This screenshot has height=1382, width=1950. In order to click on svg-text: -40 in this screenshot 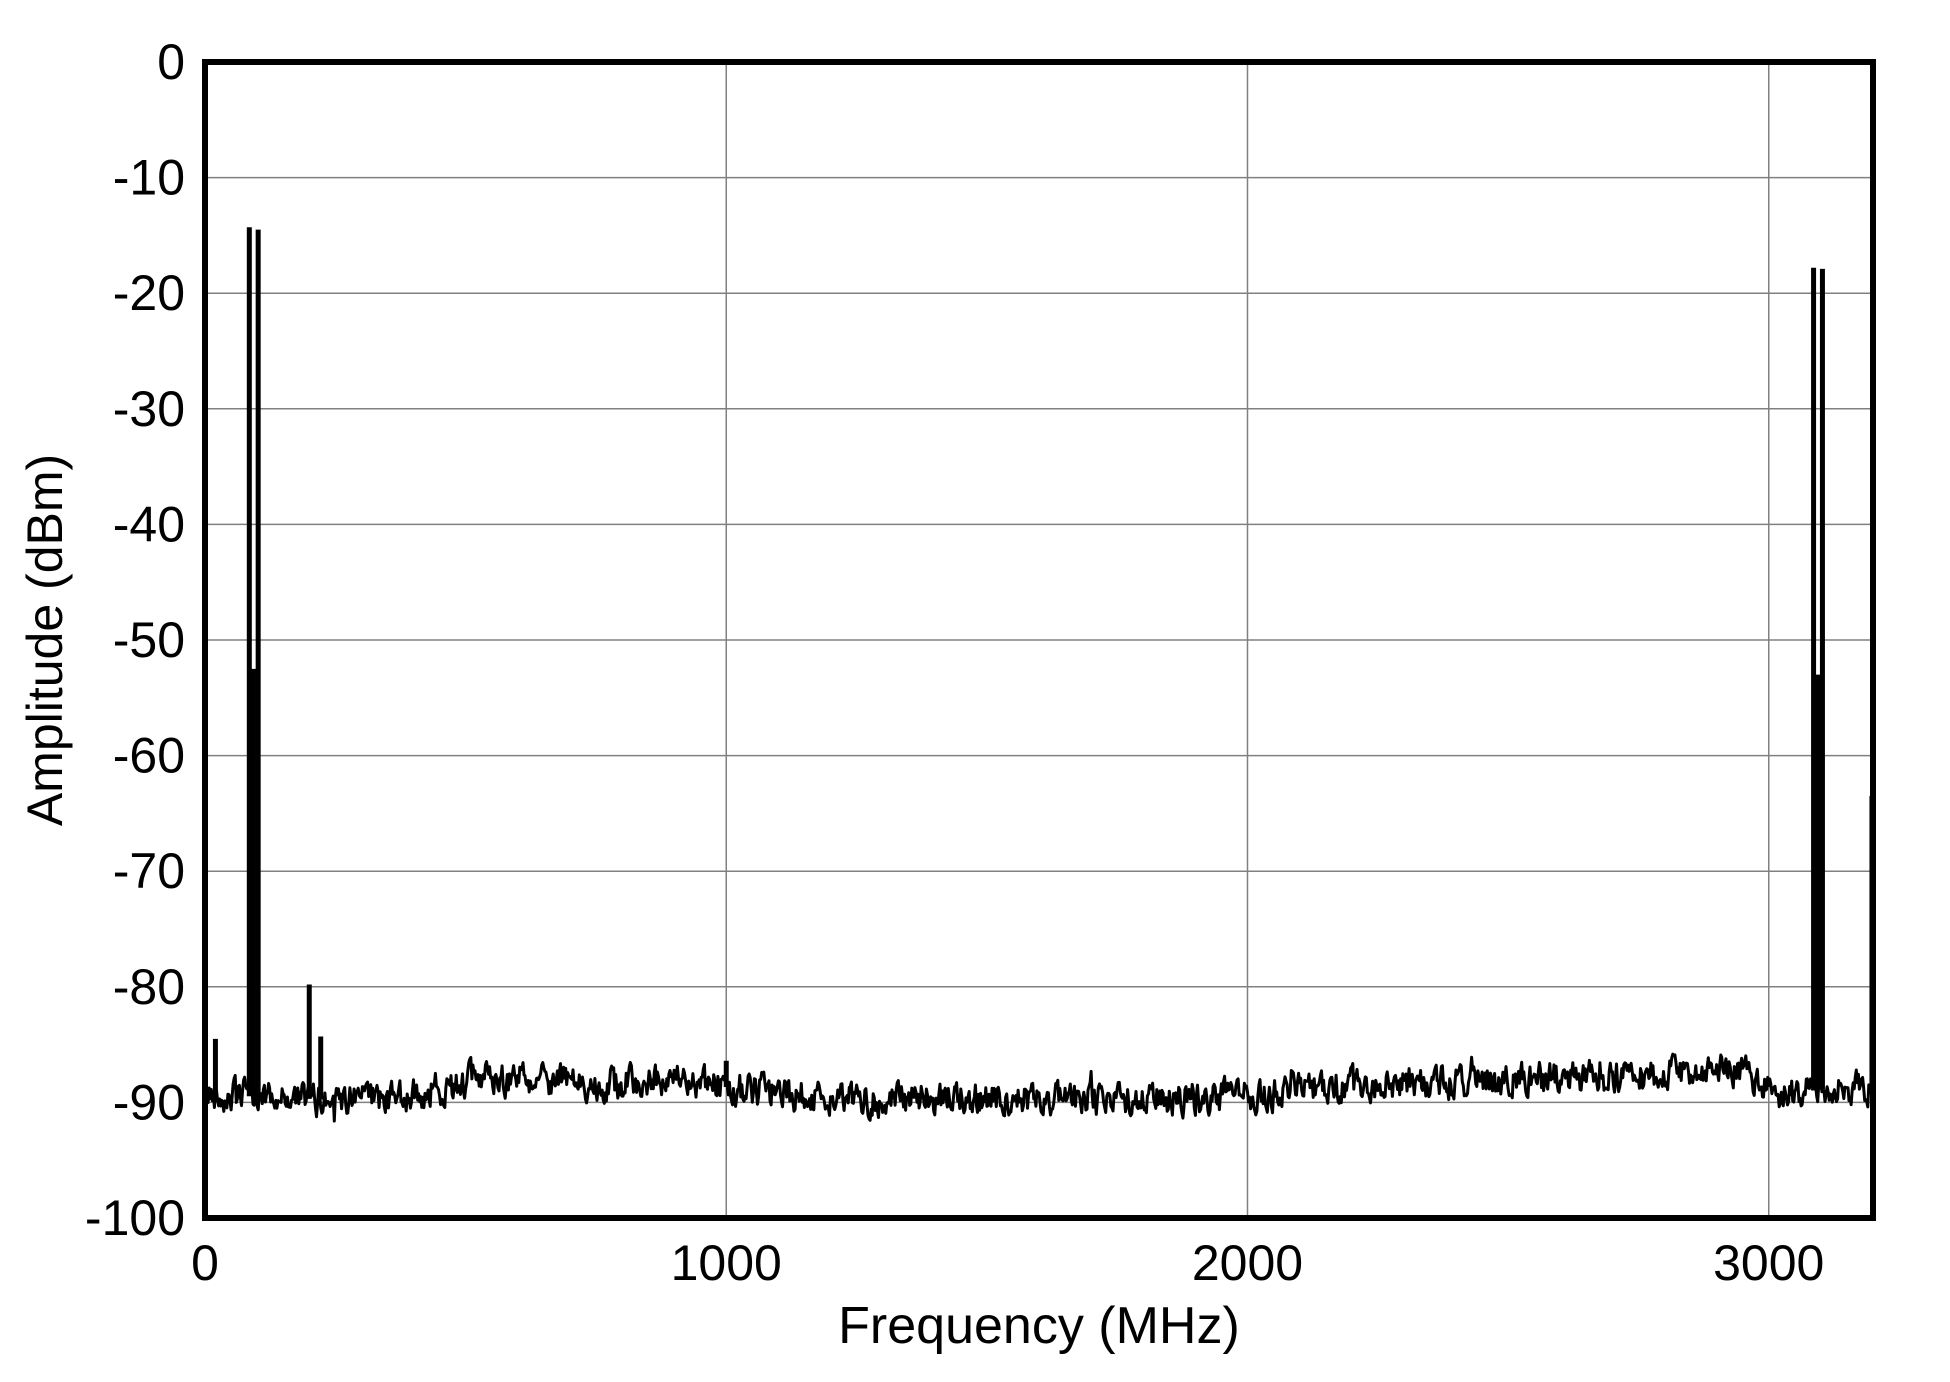, I will do `click(149, 524)`.